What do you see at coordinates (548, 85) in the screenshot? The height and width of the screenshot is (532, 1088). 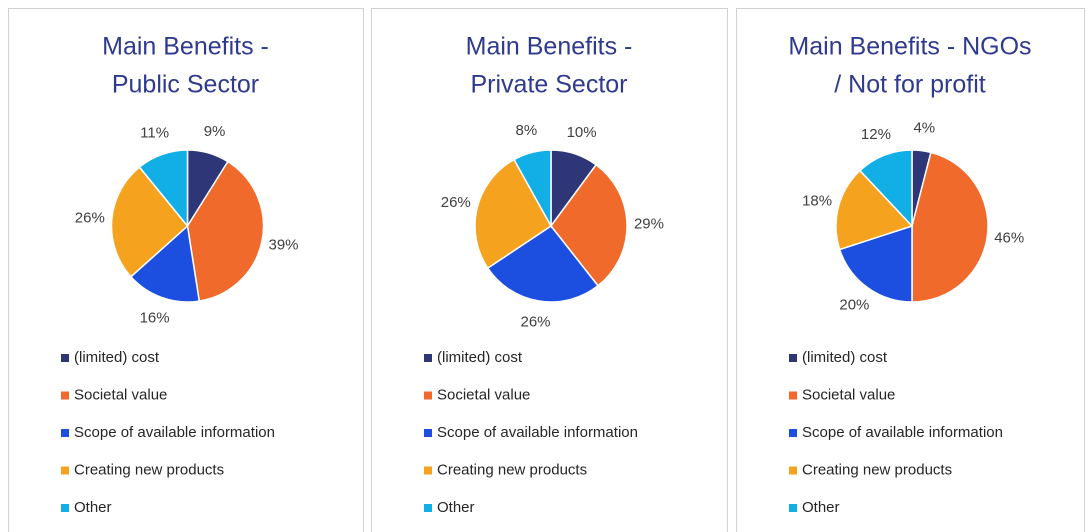 I see `chart-title: Private Sector` at bounding box center [548, 85].